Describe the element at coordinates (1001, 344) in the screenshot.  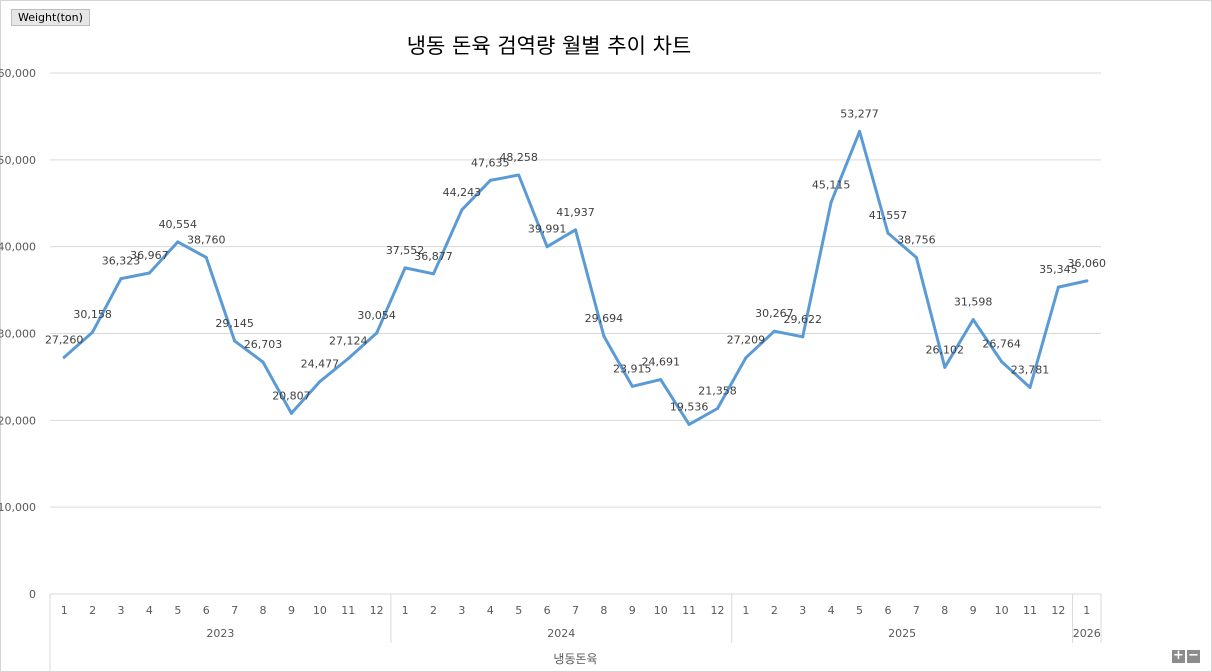
I see `data-label: 26,764` at that location.